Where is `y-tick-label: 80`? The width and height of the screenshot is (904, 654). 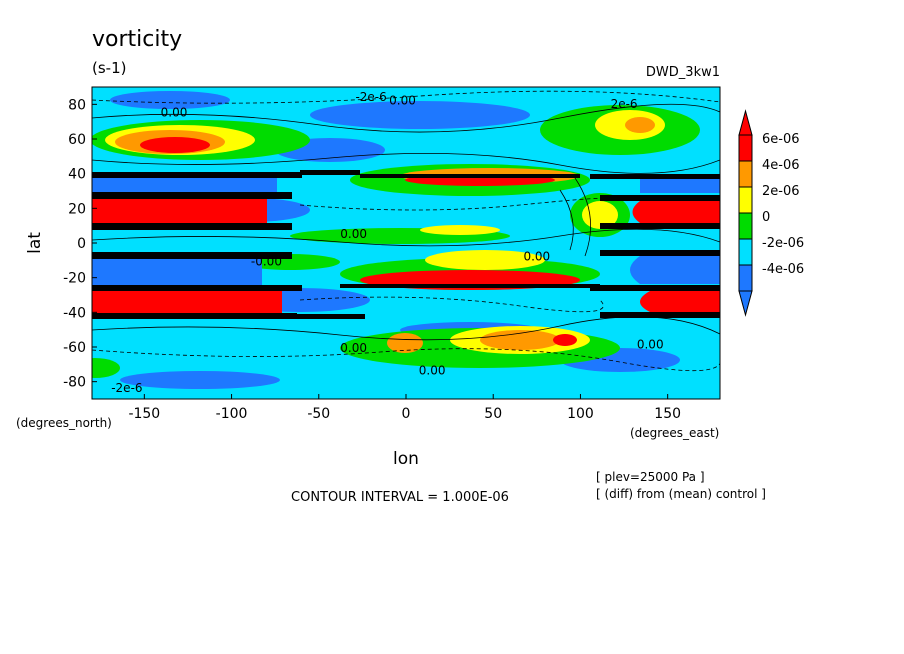
y-tick-label: 80 is located at coordinates (77, 105).